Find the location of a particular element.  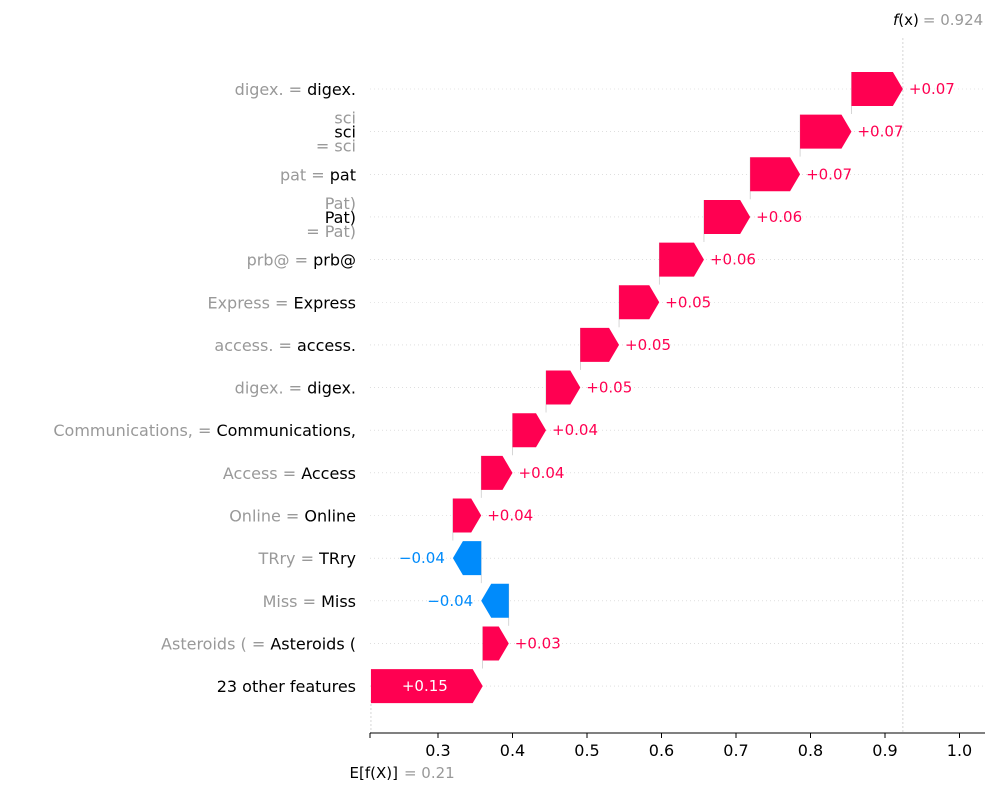

feature-value: prb@ is located at coordinates (334, 260).